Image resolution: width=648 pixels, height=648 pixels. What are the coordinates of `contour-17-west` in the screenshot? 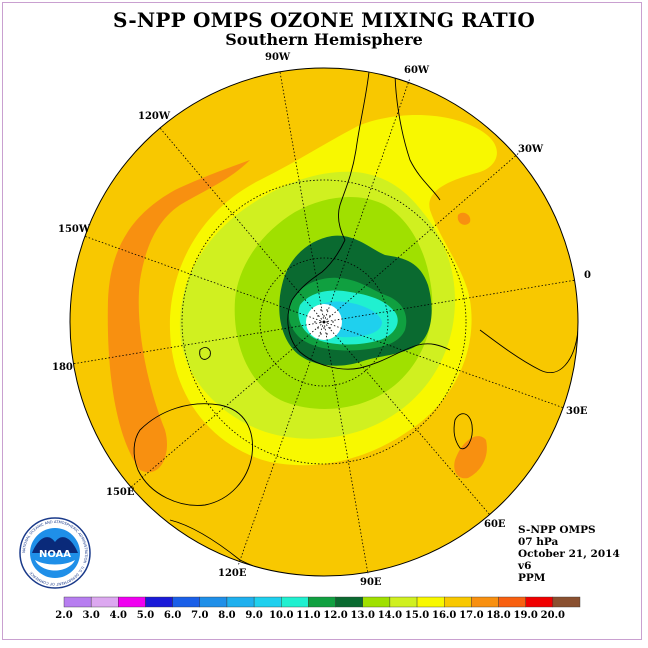 It's located at (178, 316).